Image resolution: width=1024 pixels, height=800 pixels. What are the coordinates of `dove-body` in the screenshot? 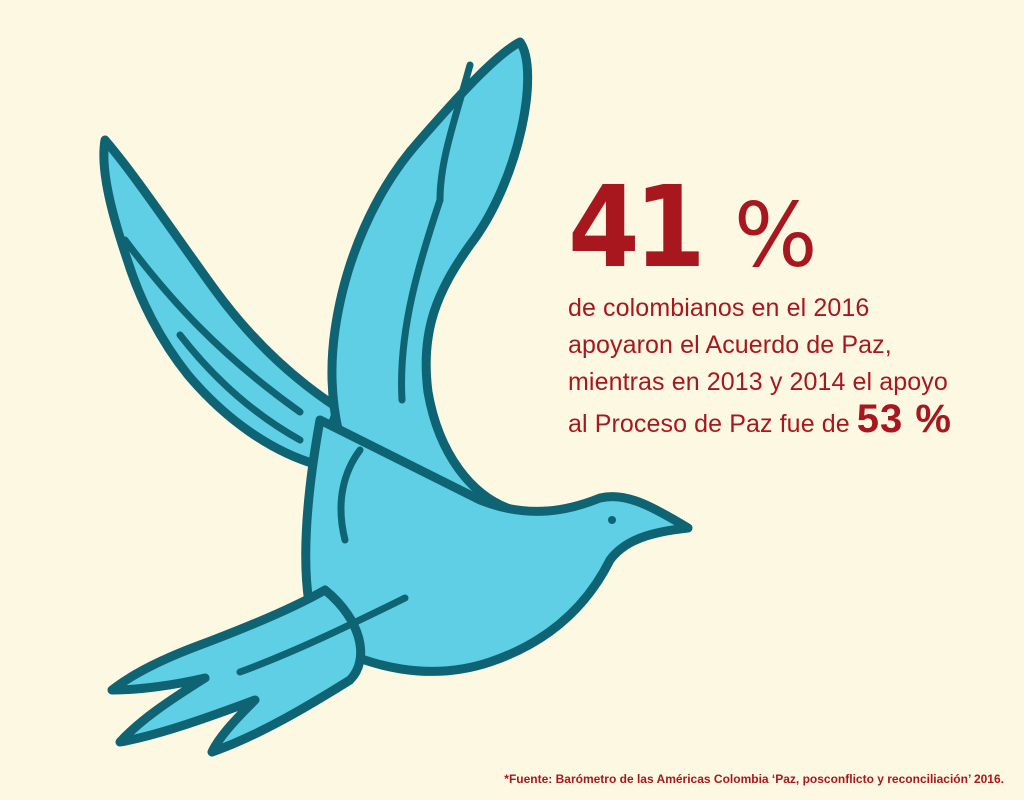 It's located at (497, 545).